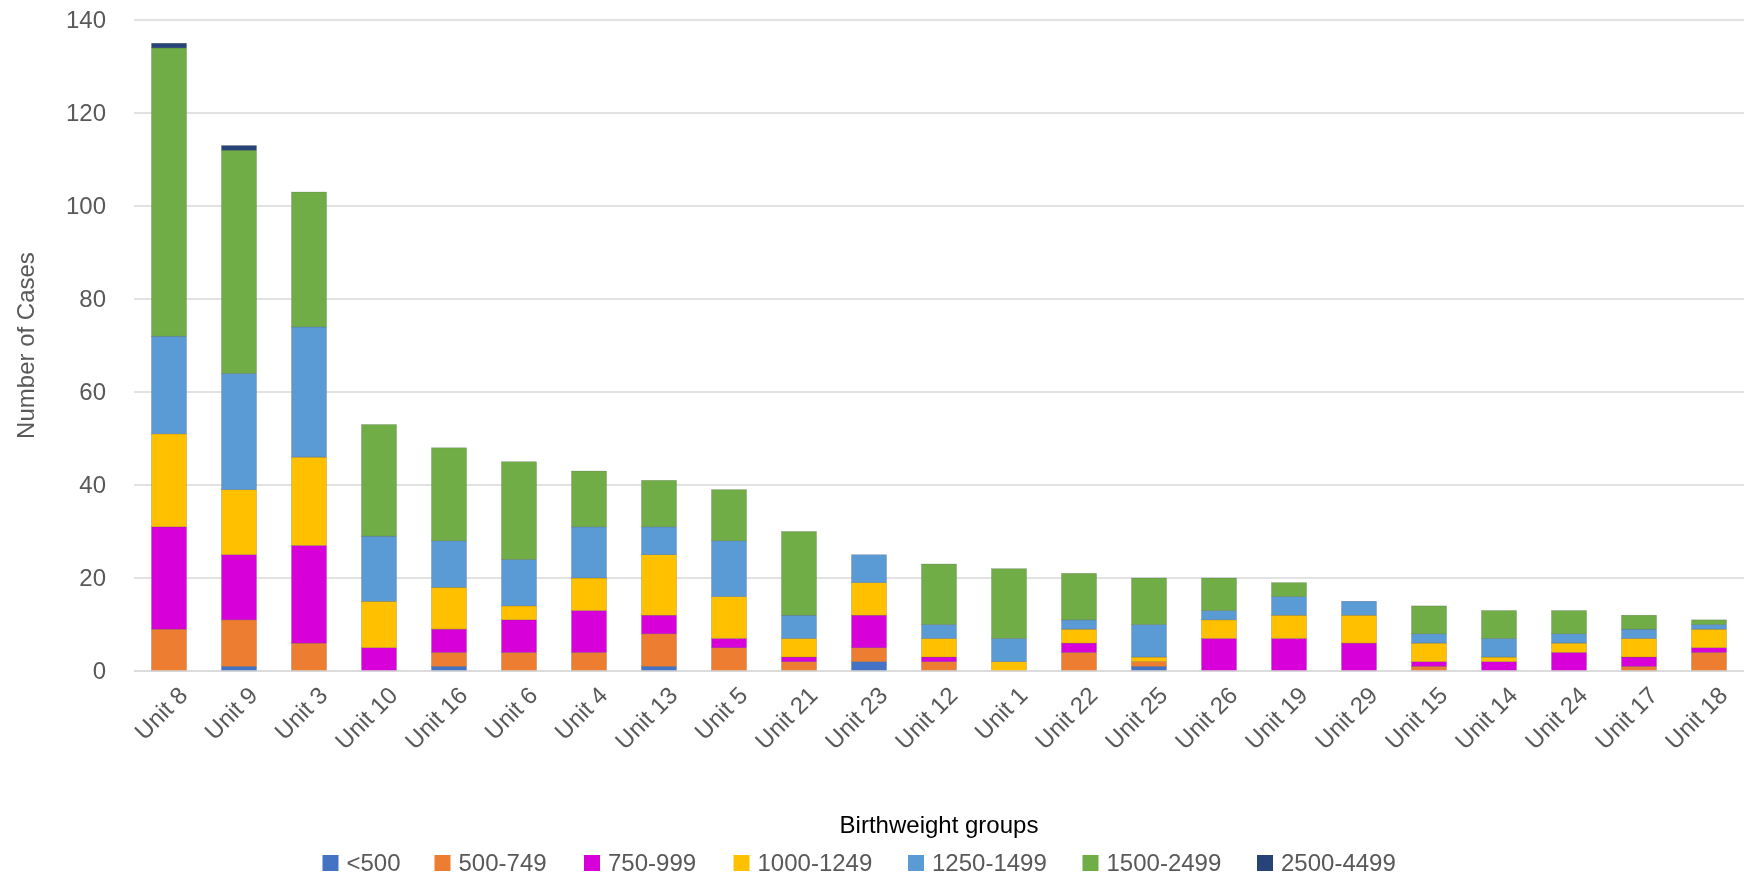  What do you see at coordinates (373, 862) in the screenshot?
I see `legend-label: <500` at bounding box center [373, 862].